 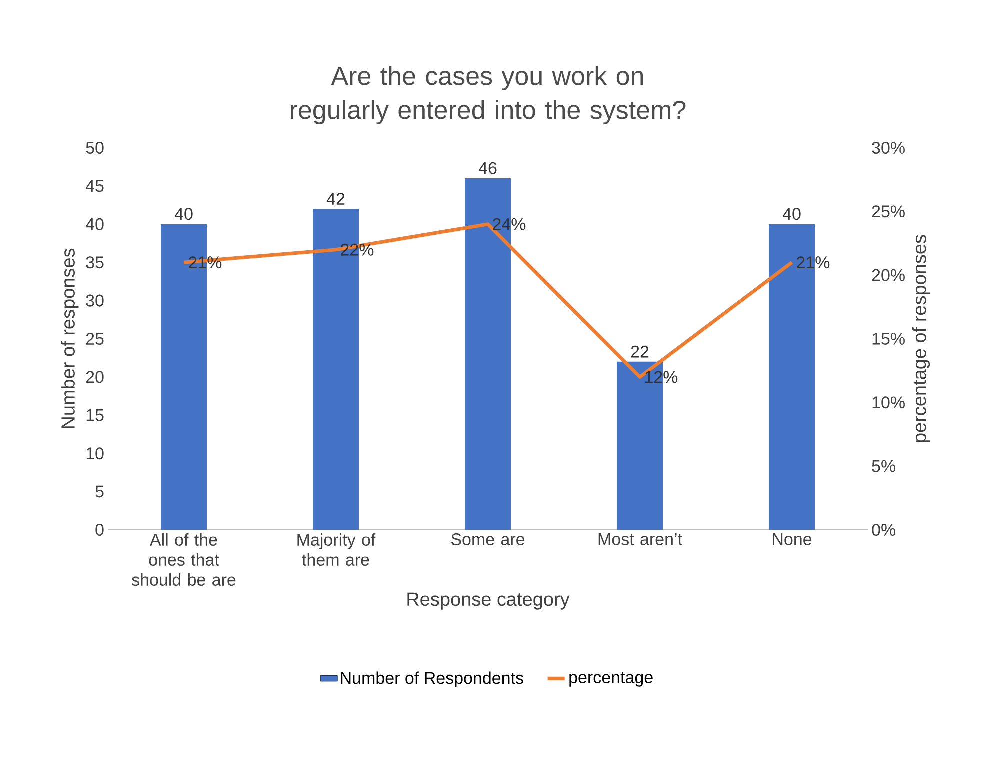 I want to click on y2-tick-label: 0%, so click(x=884, y=530).